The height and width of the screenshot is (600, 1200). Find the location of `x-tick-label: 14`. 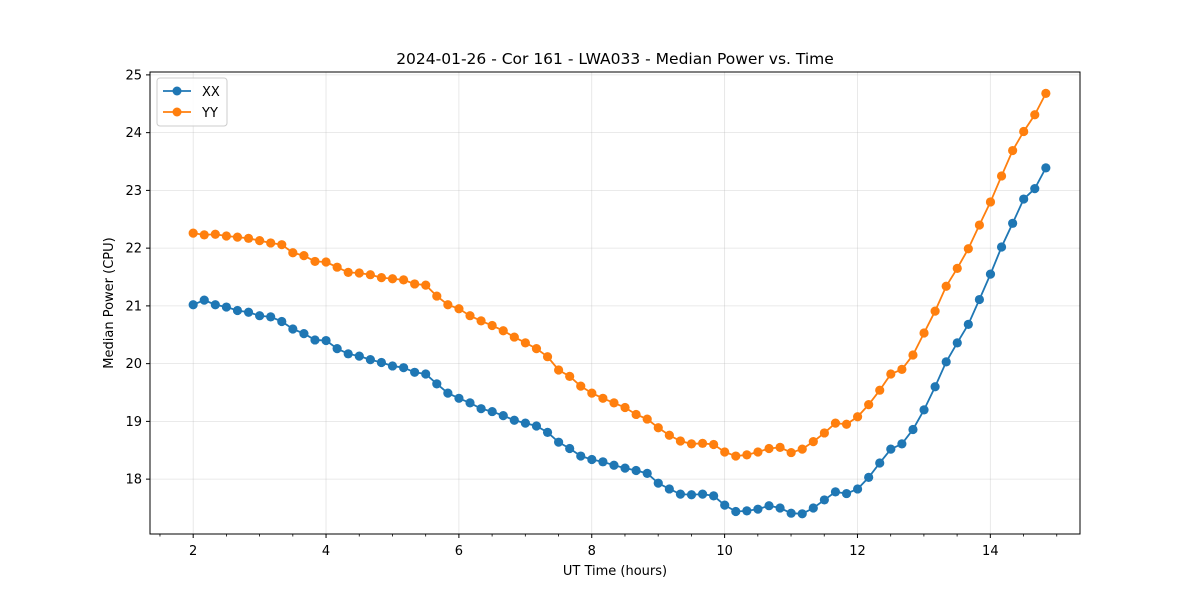

x-tick-label: 14 is located at coordinates (990, 551).